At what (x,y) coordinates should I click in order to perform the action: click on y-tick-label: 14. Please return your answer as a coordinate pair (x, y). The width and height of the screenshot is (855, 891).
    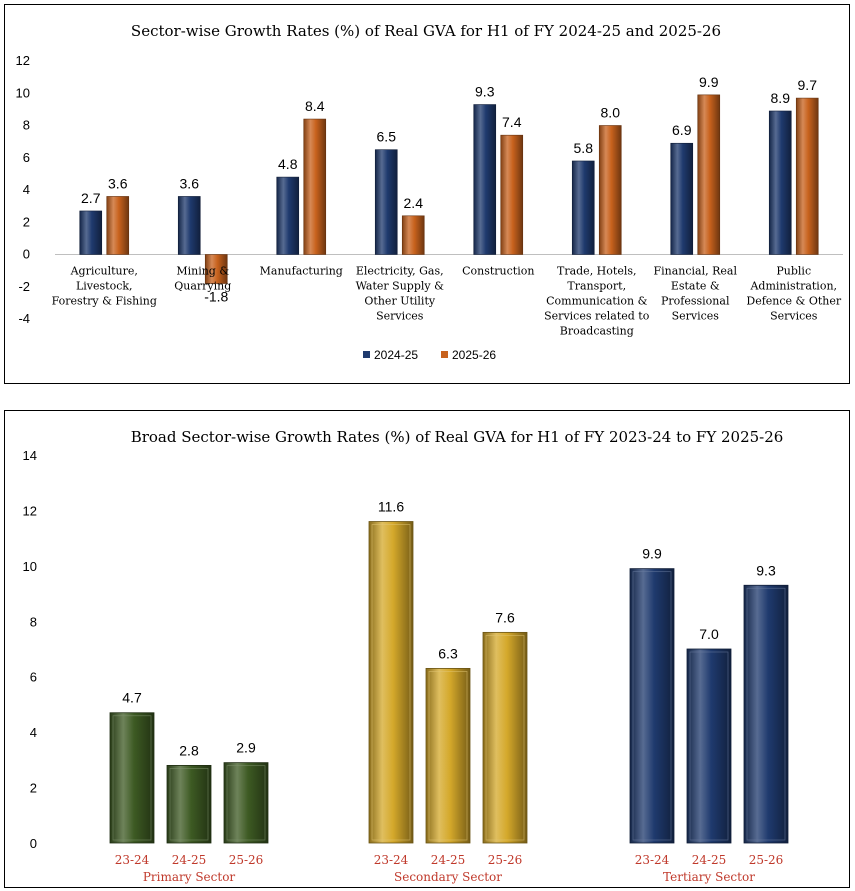
    Looking at the image, I should click on (30, 455).